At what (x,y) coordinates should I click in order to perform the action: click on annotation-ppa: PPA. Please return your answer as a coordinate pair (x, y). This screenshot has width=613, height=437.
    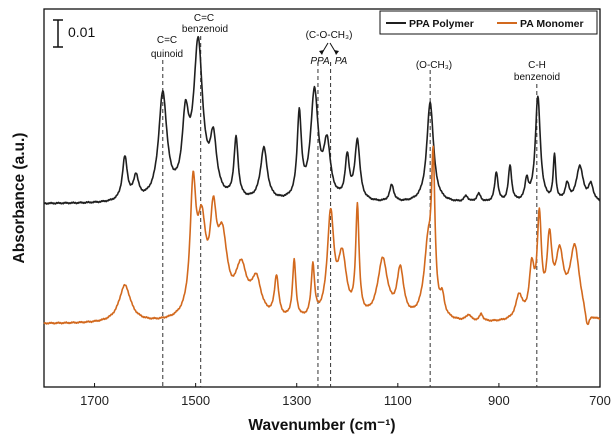
    Looking at the image, I should click on (320, 61).